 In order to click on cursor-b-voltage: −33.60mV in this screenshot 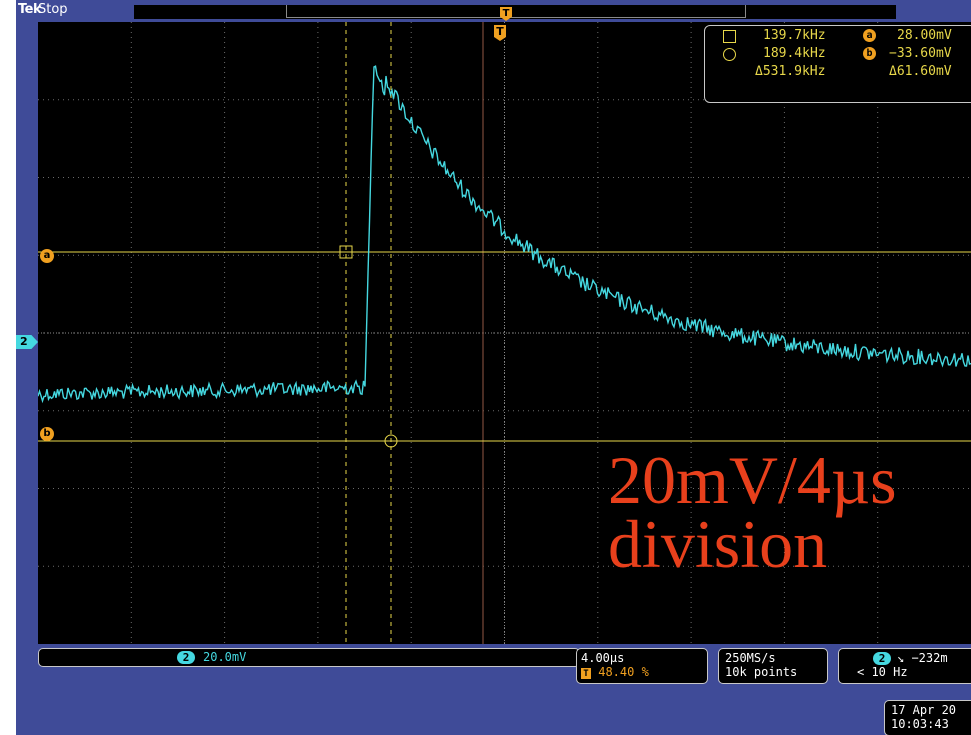, I will do `click(920, 53)`.